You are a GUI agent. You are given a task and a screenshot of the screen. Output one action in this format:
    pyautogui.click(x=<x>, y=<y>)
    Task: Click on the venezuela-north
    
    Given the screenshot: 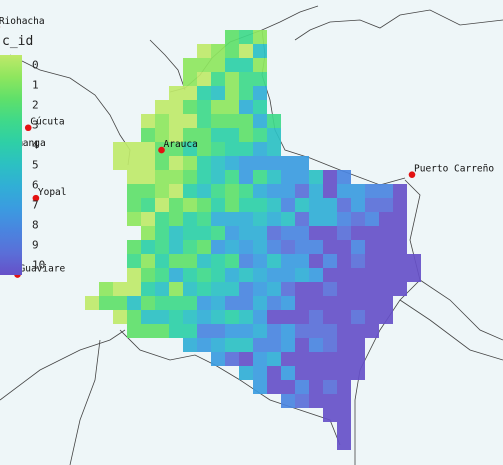 What is the action you would take?
    pyautogui.click(x=398, y=25)
    